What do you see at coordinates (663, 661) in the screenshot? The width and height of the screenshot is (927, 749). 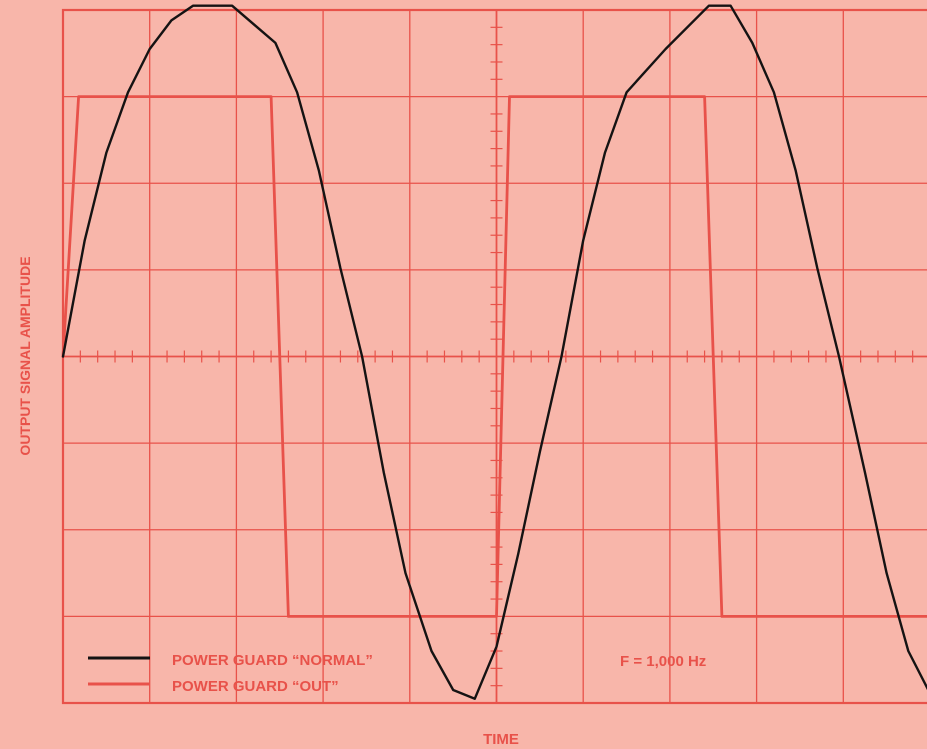 I see `frequency-annotation: F = 1,000 Hz` at bounding box center [663, 661].